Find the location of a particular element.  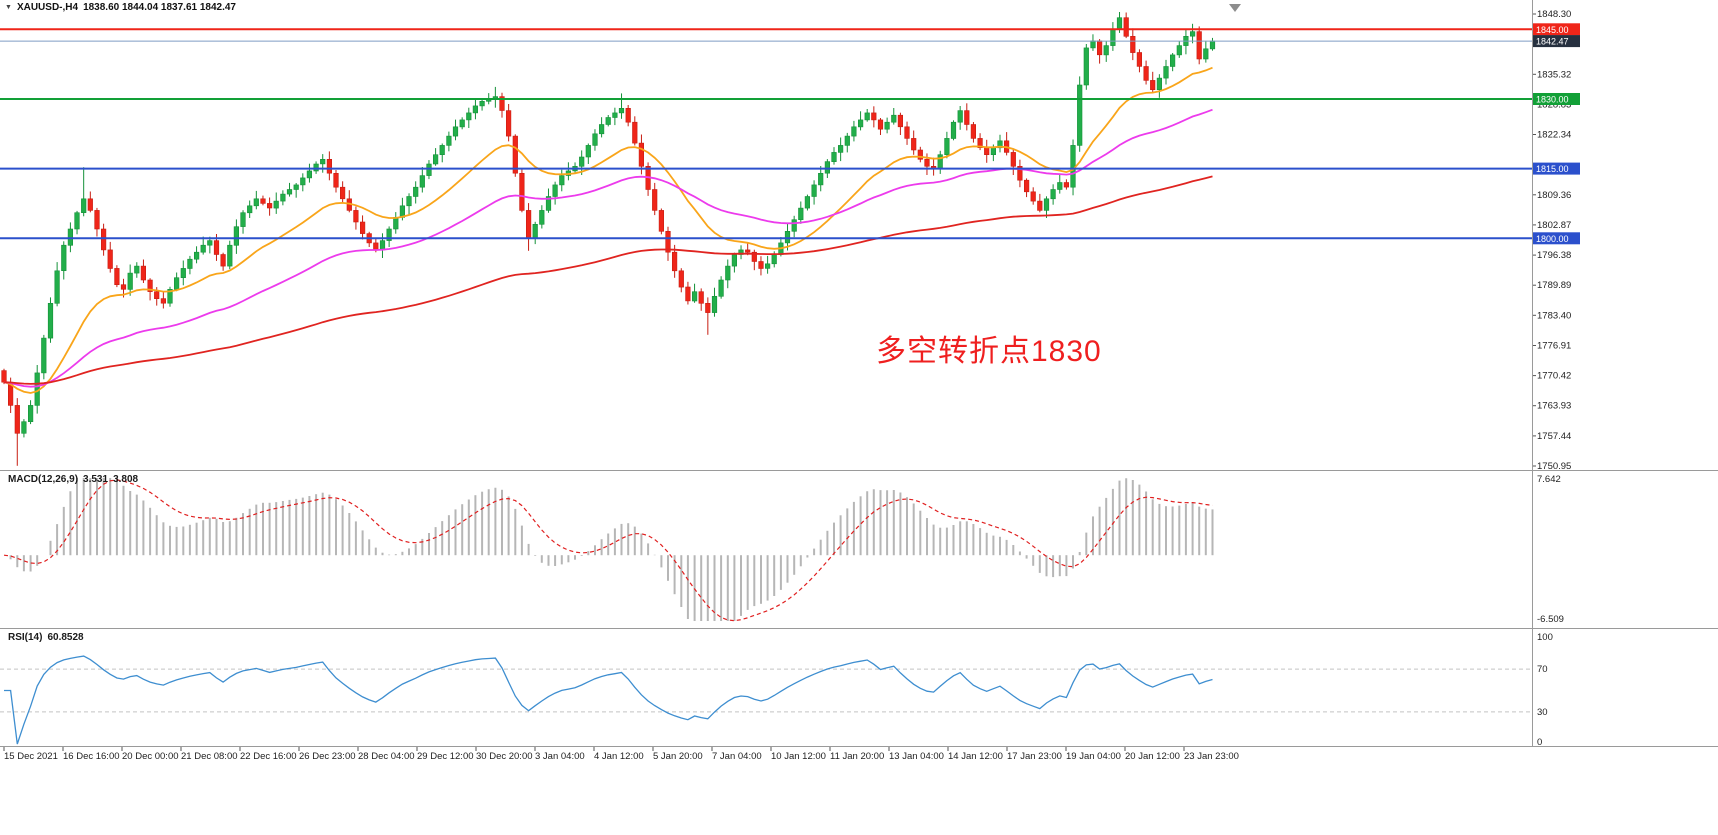

time-tick-label: 29 Dec 12:00 is located at coordinates (445, 756).